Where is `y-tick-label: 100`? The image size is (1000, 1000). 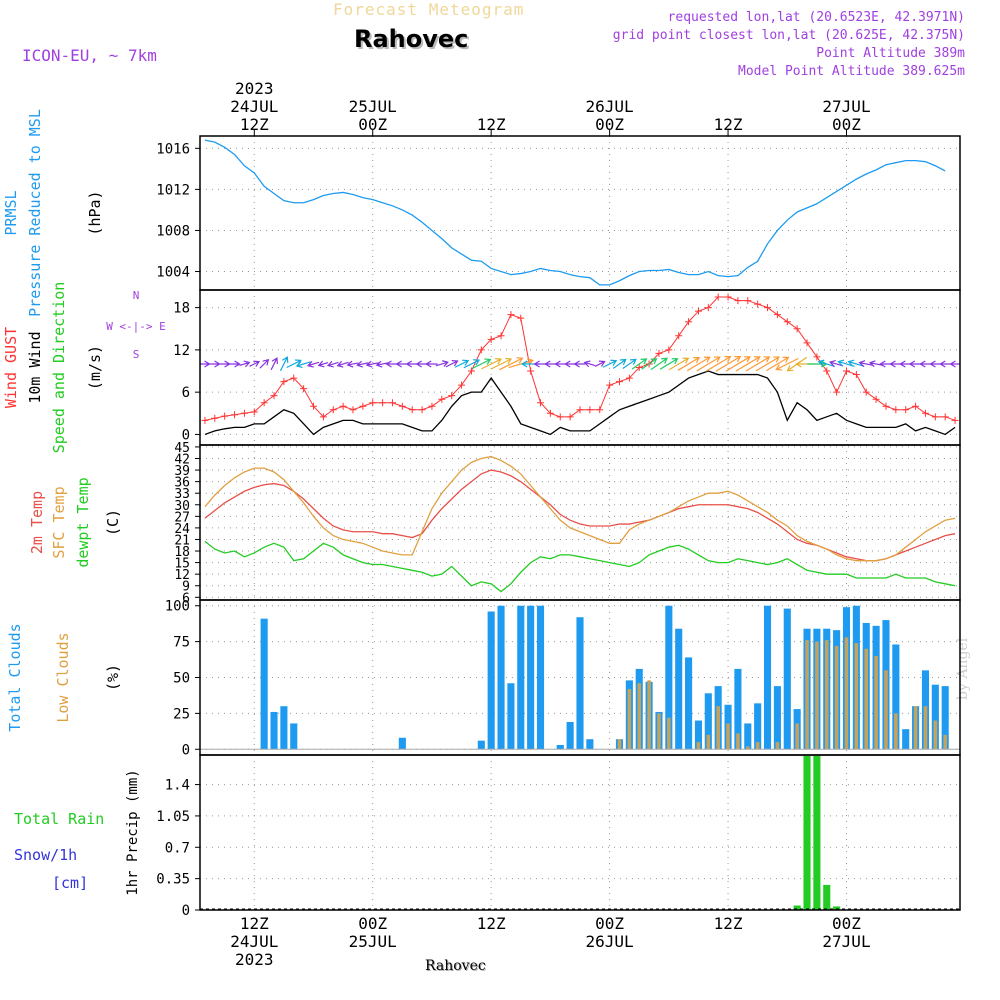 y-tick-label: 100 is located at coordinates (177, 607).